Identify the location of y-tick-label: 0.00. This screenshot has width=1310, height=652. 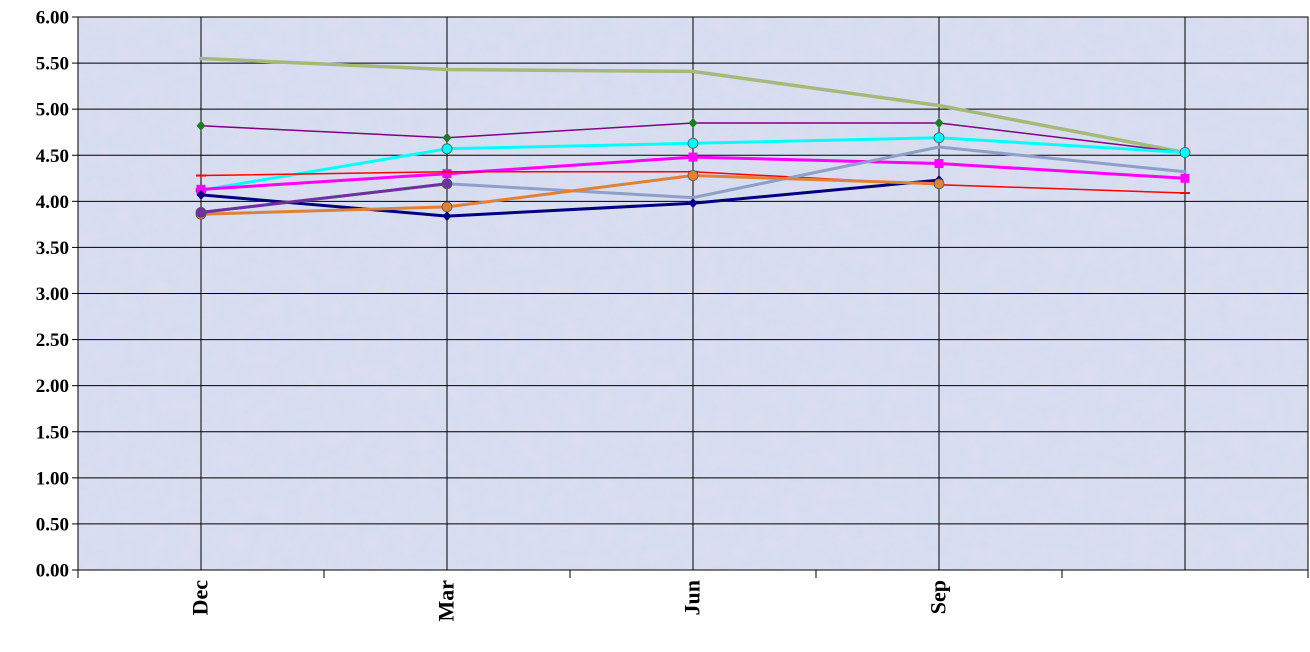
(52, 571).